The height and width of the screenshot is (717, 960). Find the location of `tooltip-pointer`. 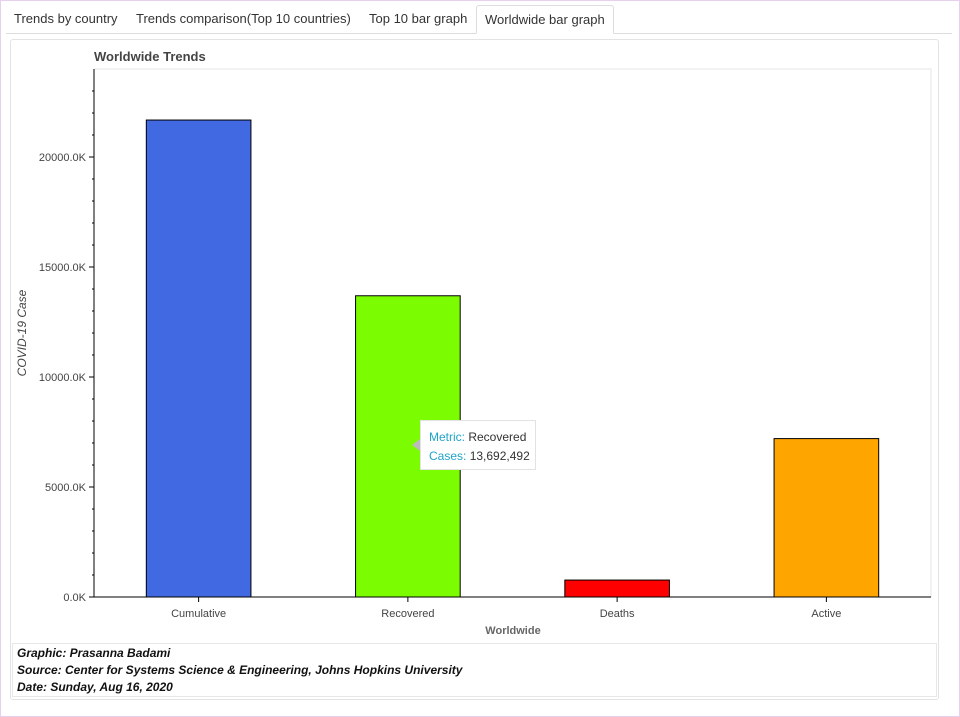

tooltip-pointer is located at coordinates (416, 445).